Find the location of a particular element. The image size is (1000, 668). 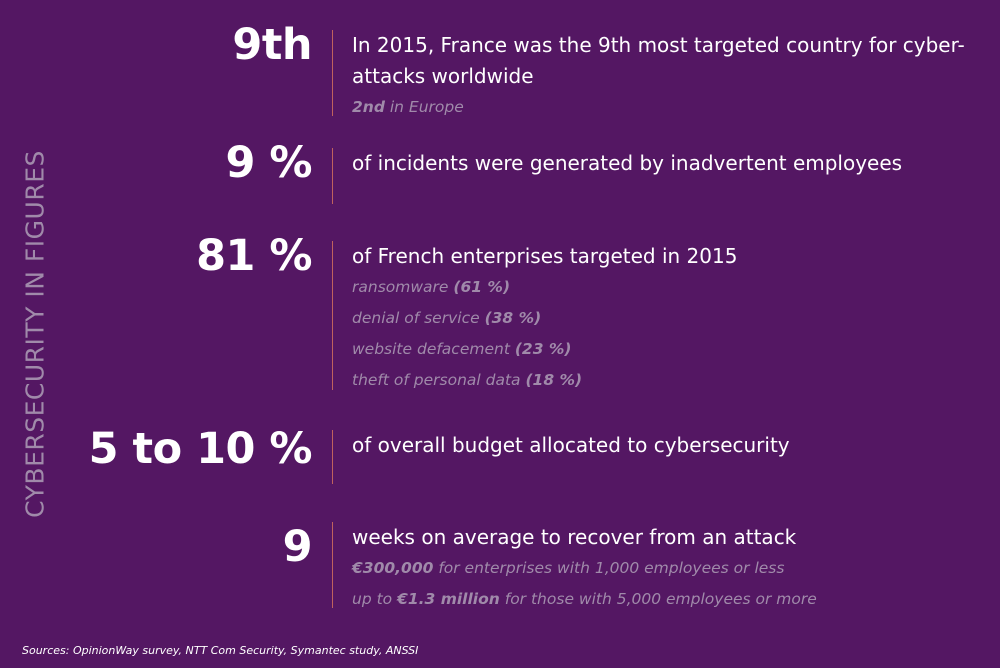

stat-detail: ransomware (61 %) is located at coordinates (672, 287).